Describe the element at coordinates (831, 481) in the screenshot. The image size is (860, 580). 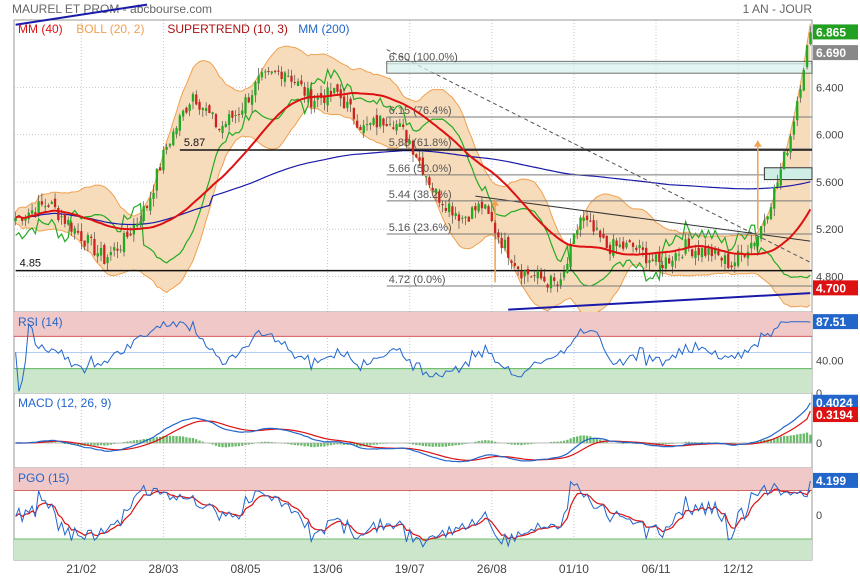
I see `pgo-last-label: 4.199` at that location.